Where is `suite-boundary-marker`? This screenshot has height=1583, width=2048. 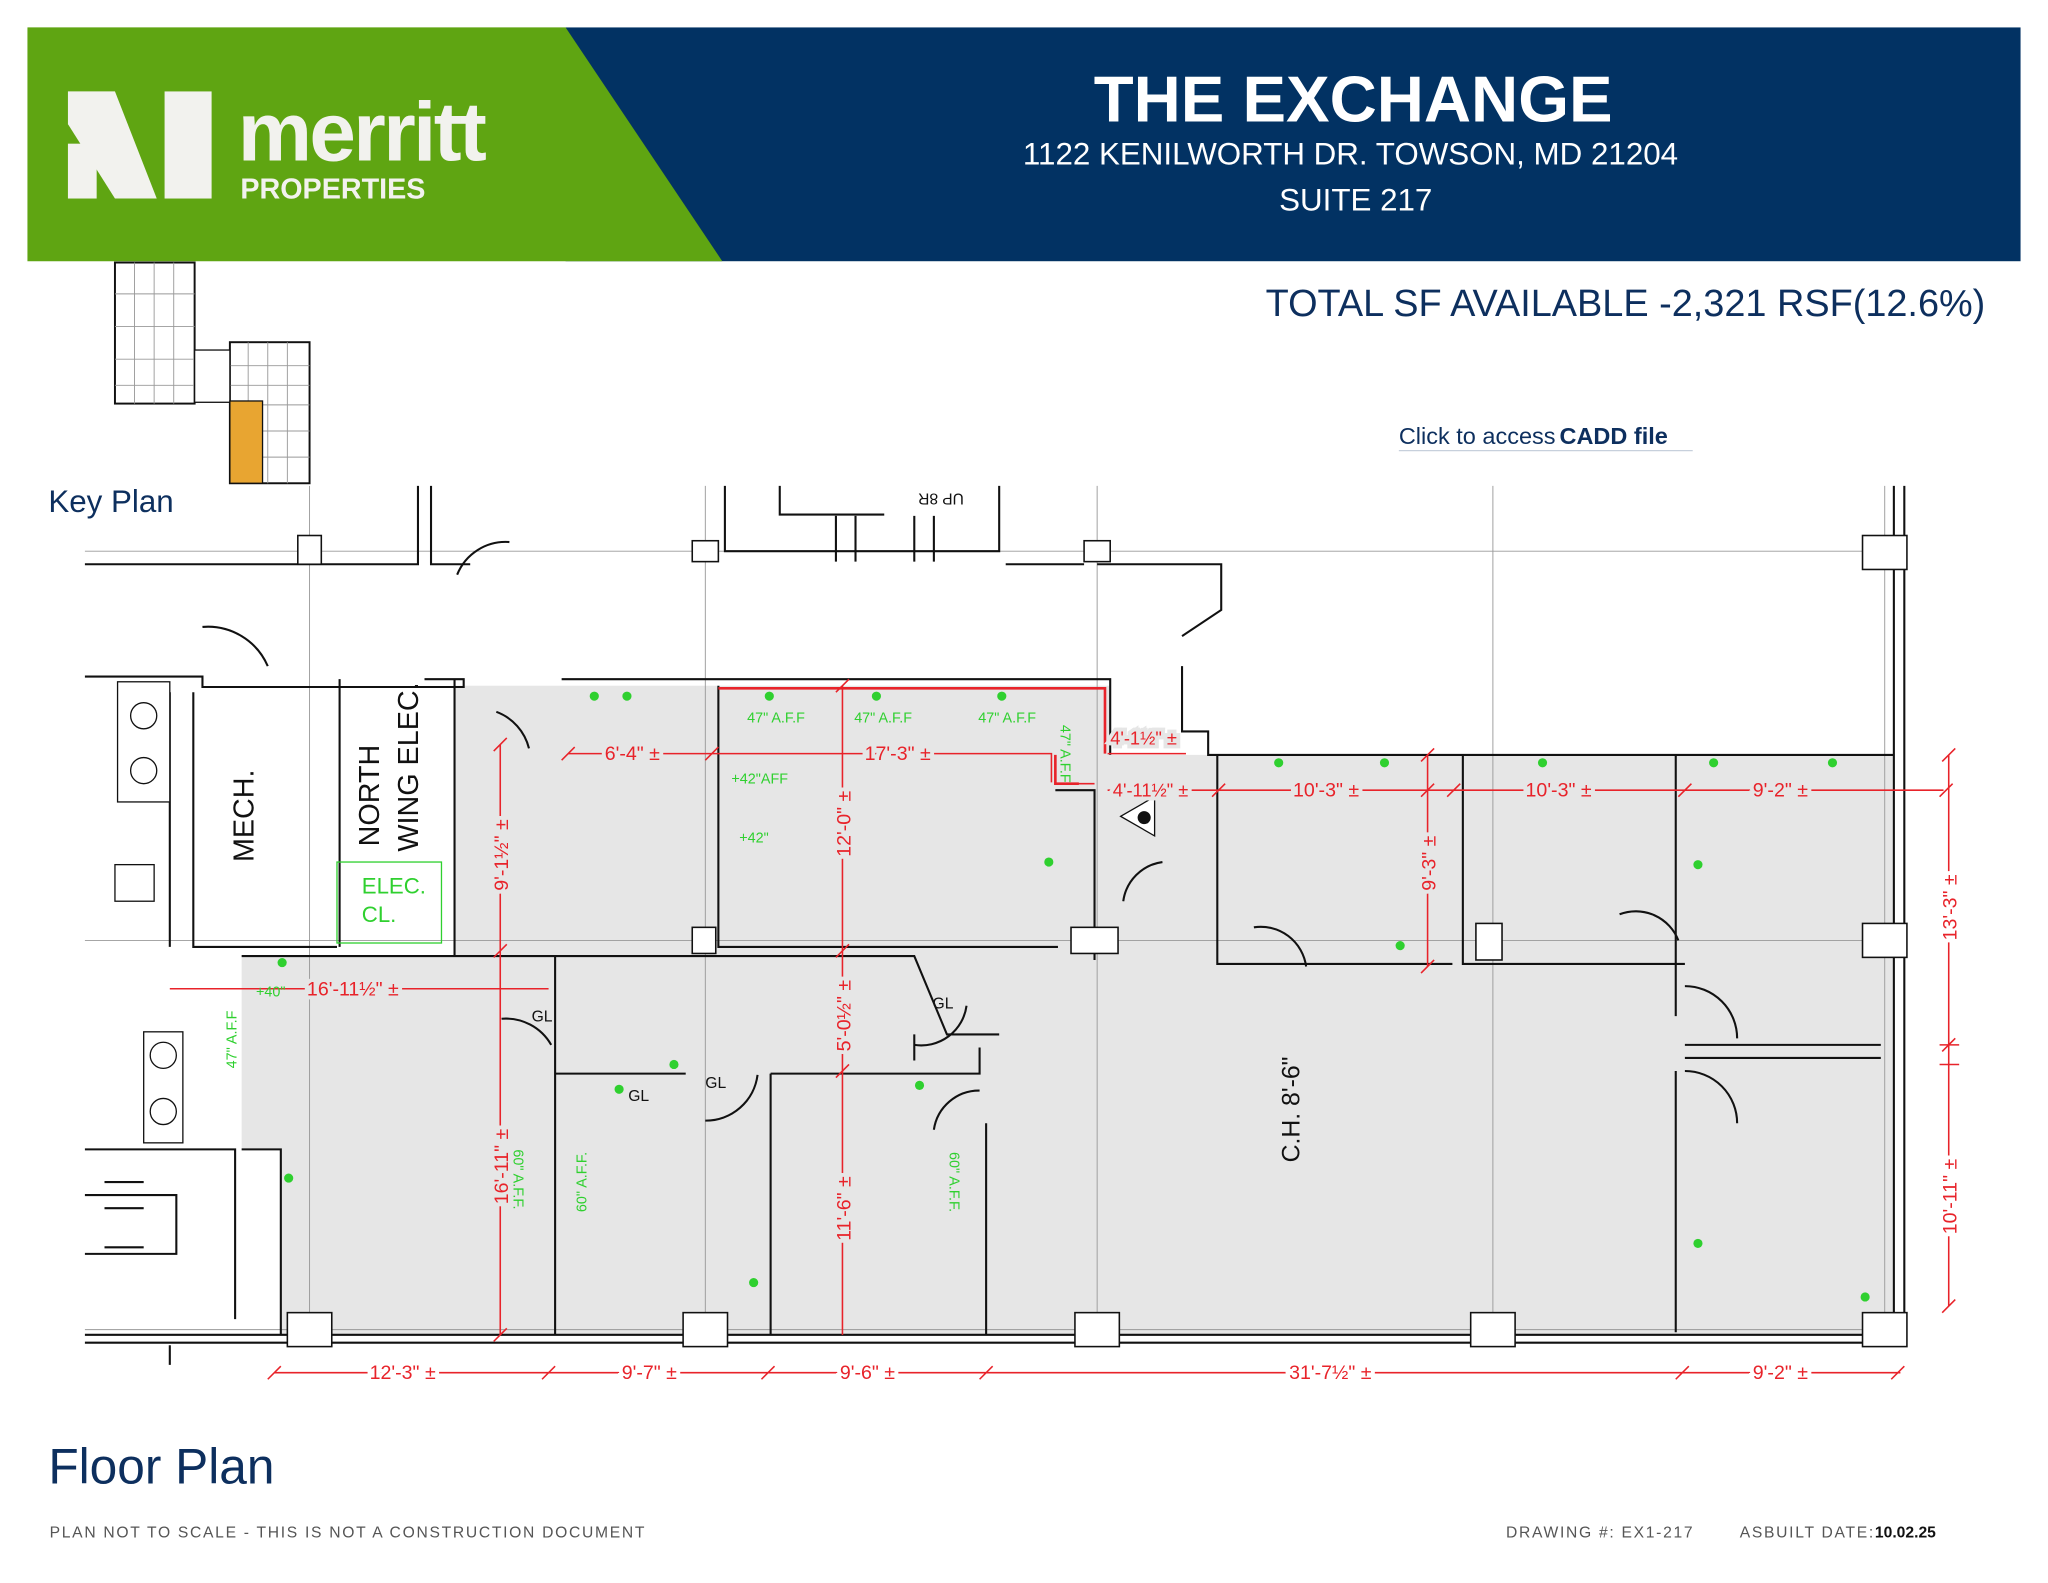 suite-boundary-marker is located at coordinates (912, 736).